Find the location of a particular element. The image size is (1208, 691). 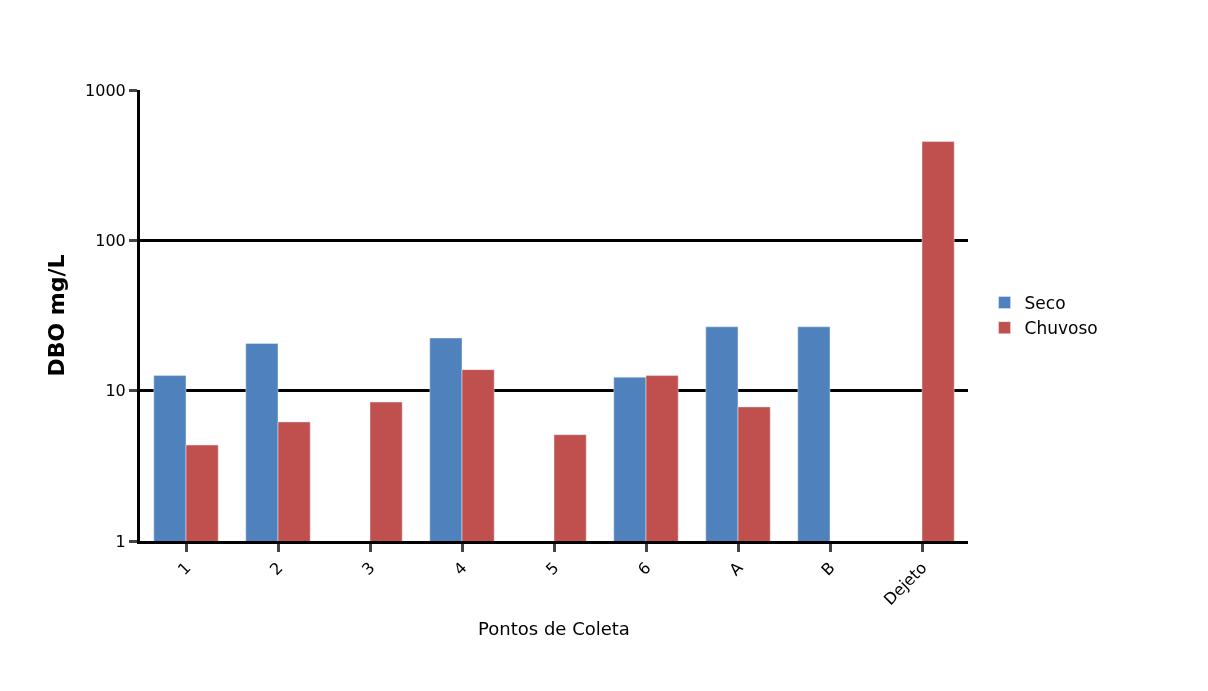

x-tick-label: 4 is located at coordinates (460, 568).